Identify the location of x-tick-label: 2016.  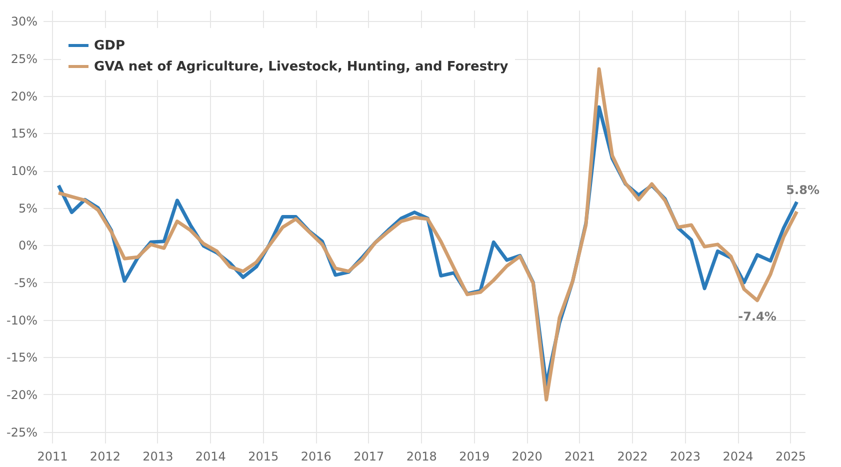
(316, 457).